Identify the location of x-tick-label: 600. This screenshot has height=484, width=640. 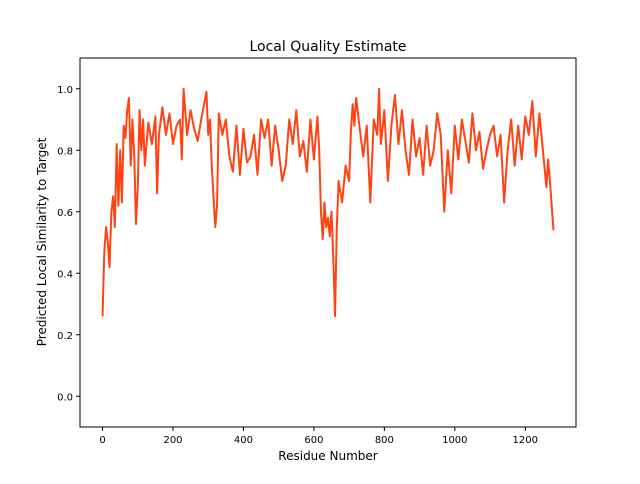
(313, 440).